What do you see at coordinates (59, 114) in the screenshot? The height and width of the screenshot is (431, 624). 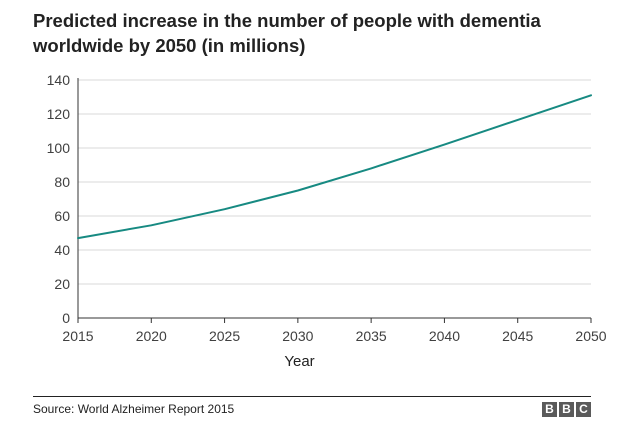 I see `y-tick-label: 120` at bounding box center [59, 114].